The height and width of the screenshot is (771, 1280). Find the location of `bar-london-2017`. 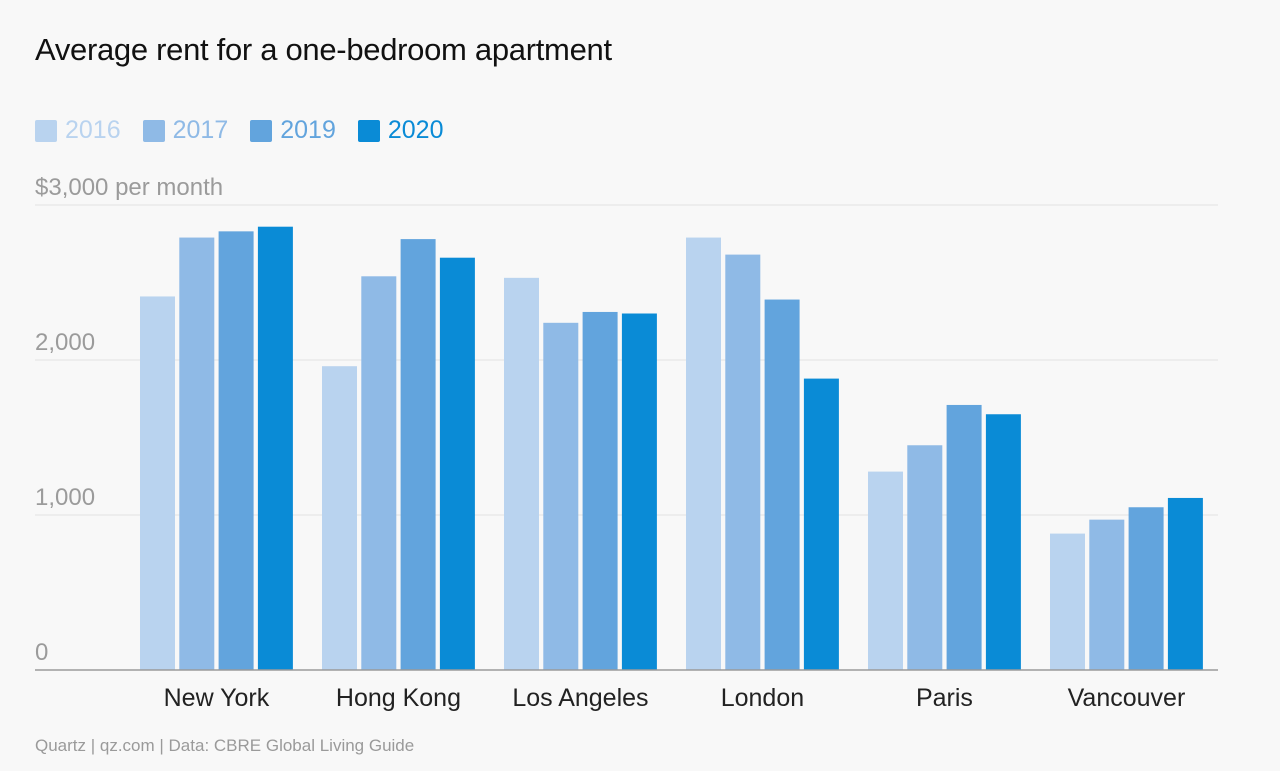

bar-london-2017 is located at coordinates (743, 462).